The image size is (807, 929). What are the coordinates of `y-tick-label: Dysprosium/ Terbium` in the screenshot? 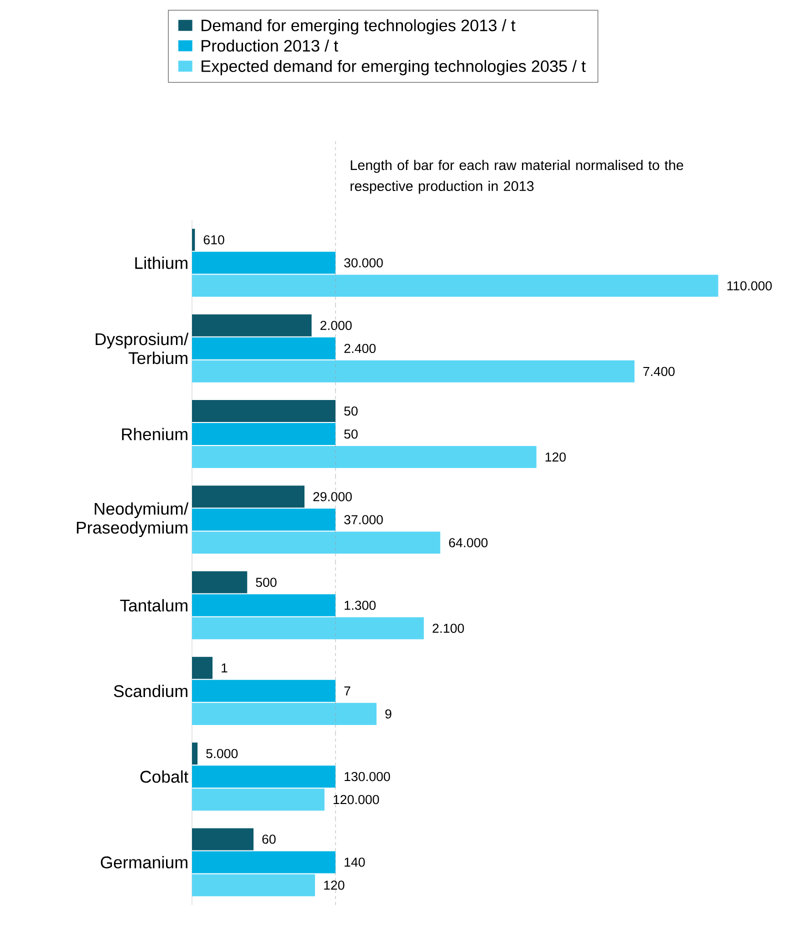 It's located at (142, 348).